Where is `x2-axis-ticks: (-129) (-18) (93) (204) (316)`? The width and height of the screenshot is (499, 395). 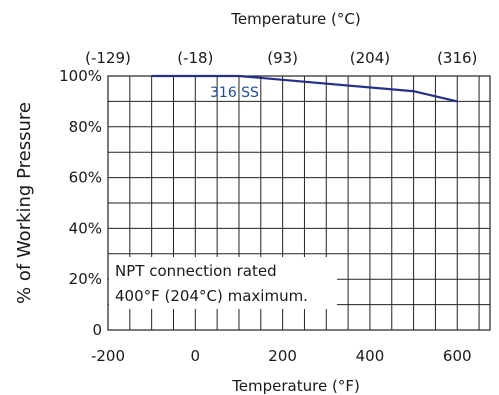
x2-axis-ticks: (-129) (-18) (93) (204) (316) is located at coordinates (281, 58).